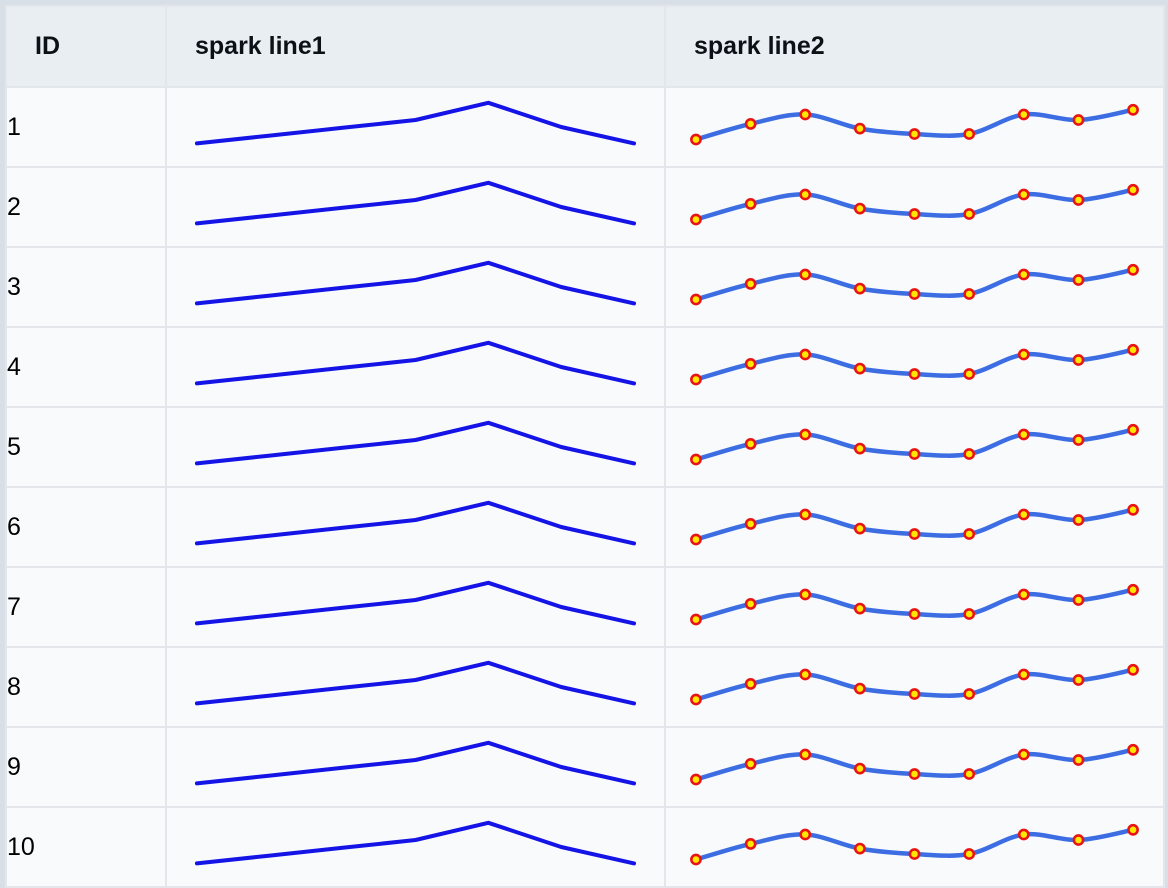 The height and width of the screenshot is (888, 1168). I want to click on table-row: 10, so click(585, 847).